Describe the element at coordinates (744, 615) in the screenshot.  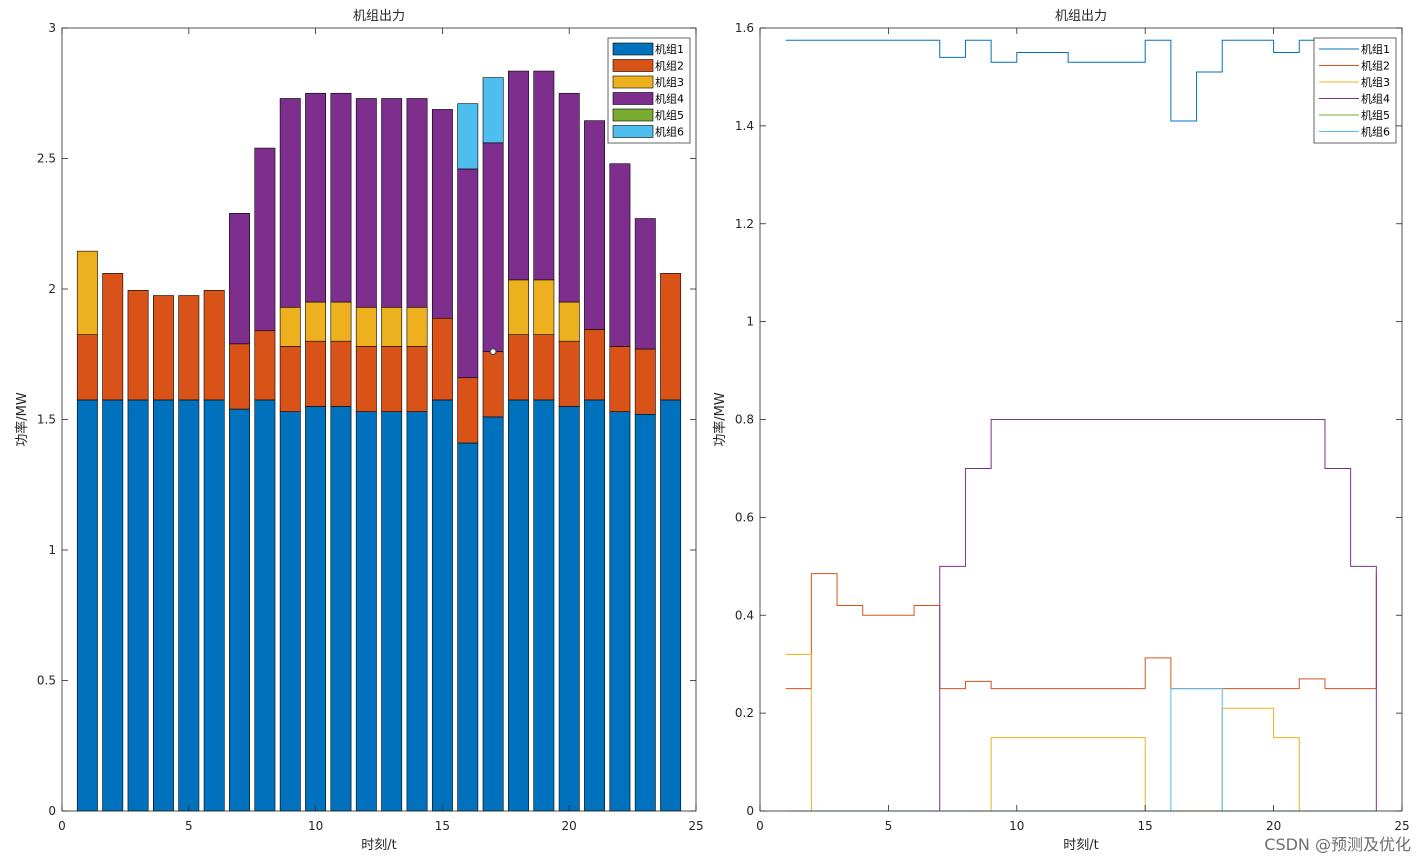
I see `y-tick-label: 0.4` at that location.